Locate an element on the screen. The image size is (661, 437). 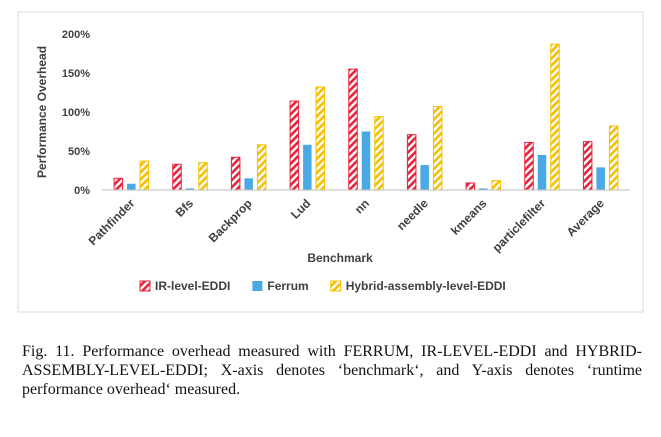
y-axis-title: Performance Overhead is located at coordinates (42, 112).